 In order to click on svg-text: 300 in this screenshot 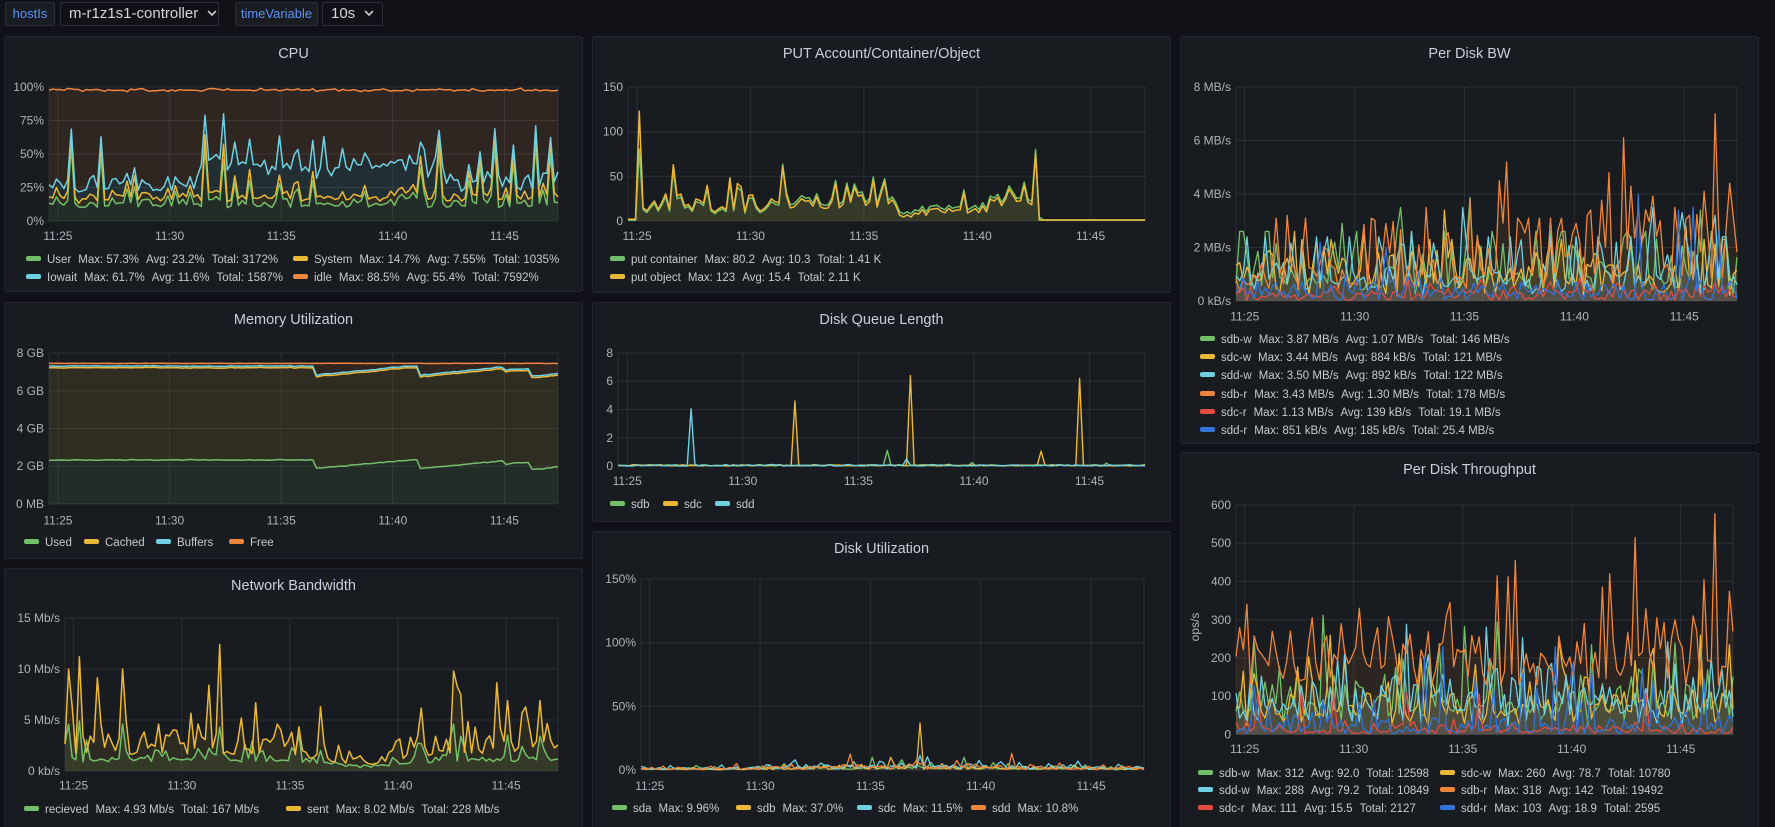, I will do `click(1221, 620)`.